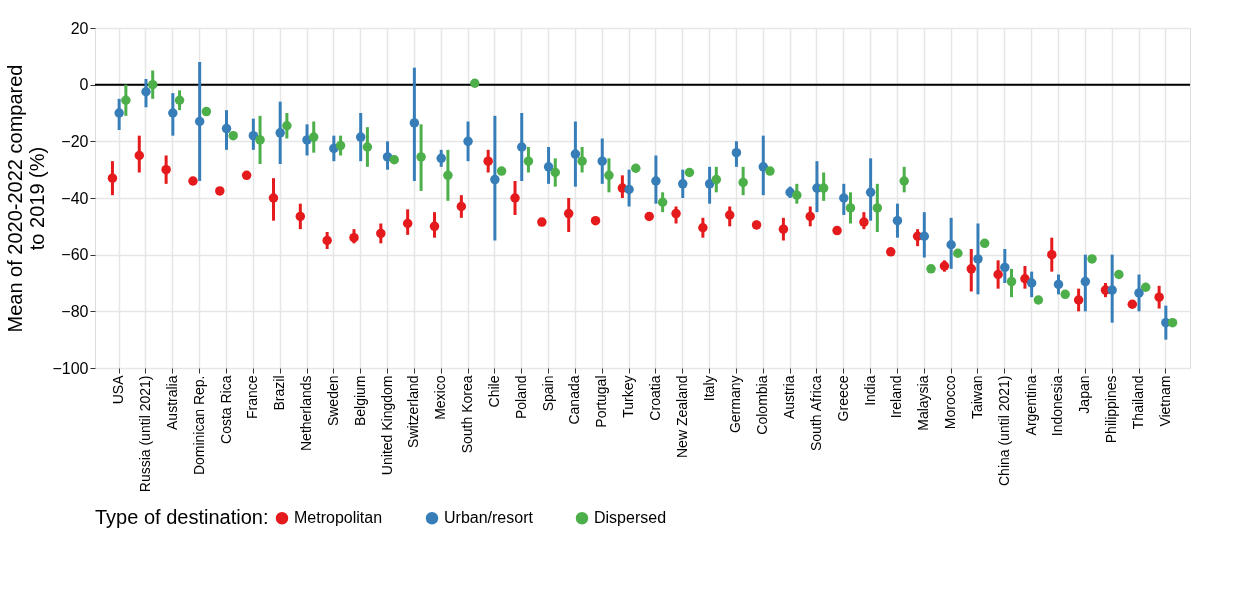 The width and height of the screenshot is (1244, 606). What do you see at coordinates (1084, 394) in the screenshot?
I see `x-tick-label: Japan` at bounding box center [1084, 394].